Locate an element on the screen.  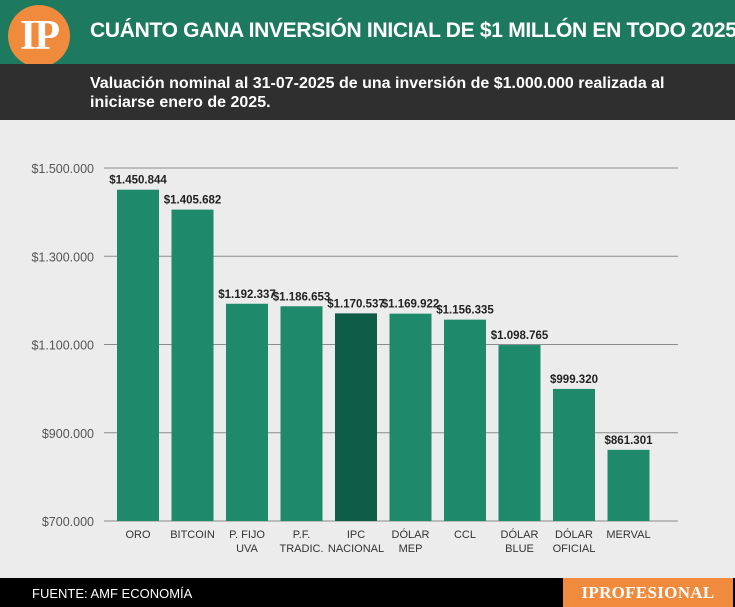
x-tick-label-line: IPC is located at coordinates (356, 535).